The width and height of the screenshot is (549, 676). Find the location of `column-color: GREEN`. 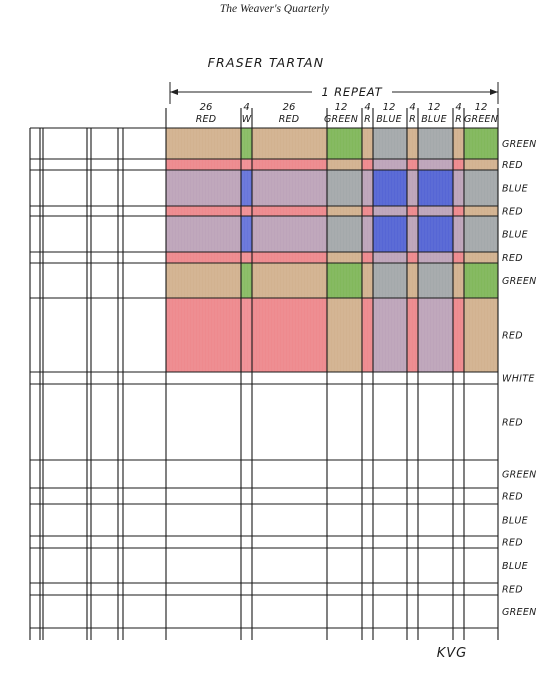

column-color: GREEN is located at coordinates (481, 119).